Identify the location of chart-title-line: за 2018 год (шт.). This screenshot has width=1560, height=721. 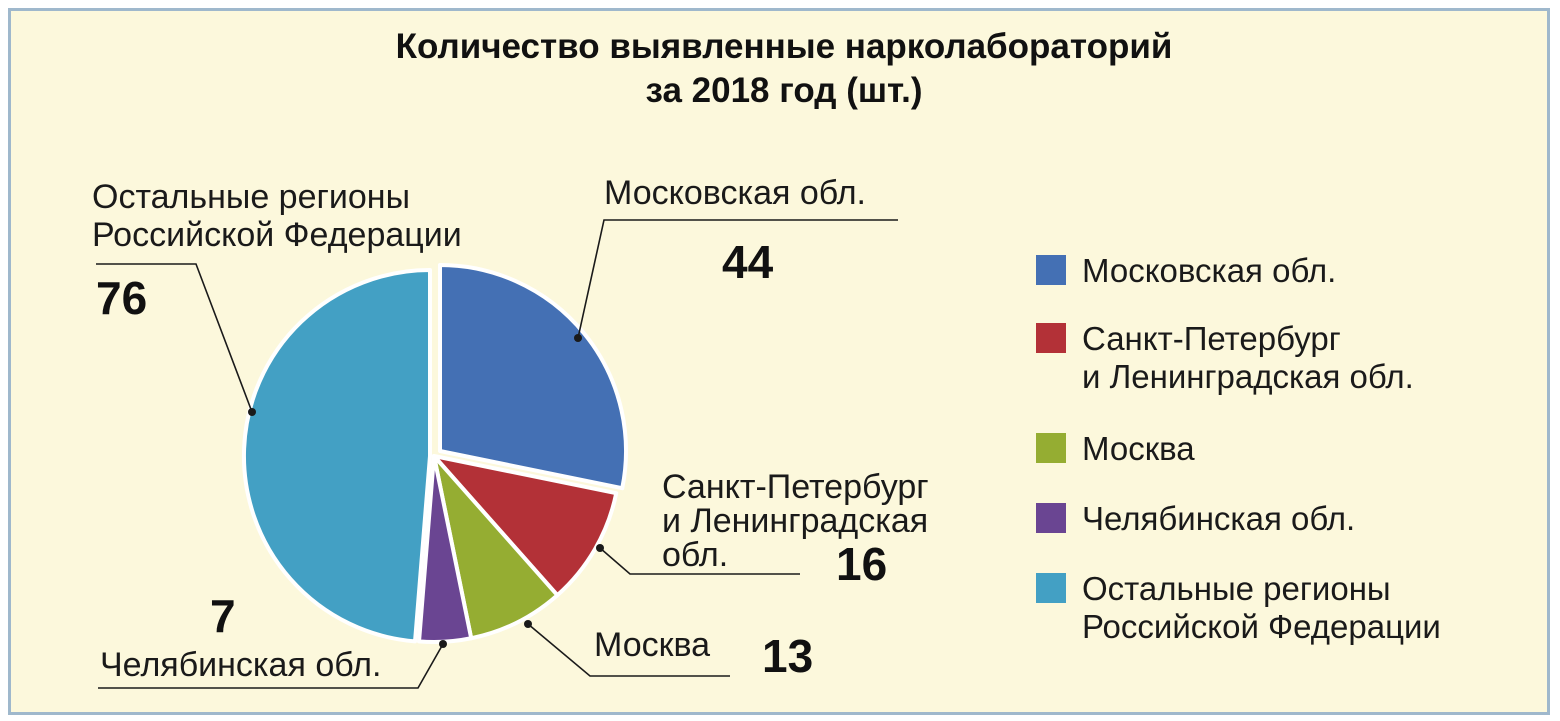
(784, 90).